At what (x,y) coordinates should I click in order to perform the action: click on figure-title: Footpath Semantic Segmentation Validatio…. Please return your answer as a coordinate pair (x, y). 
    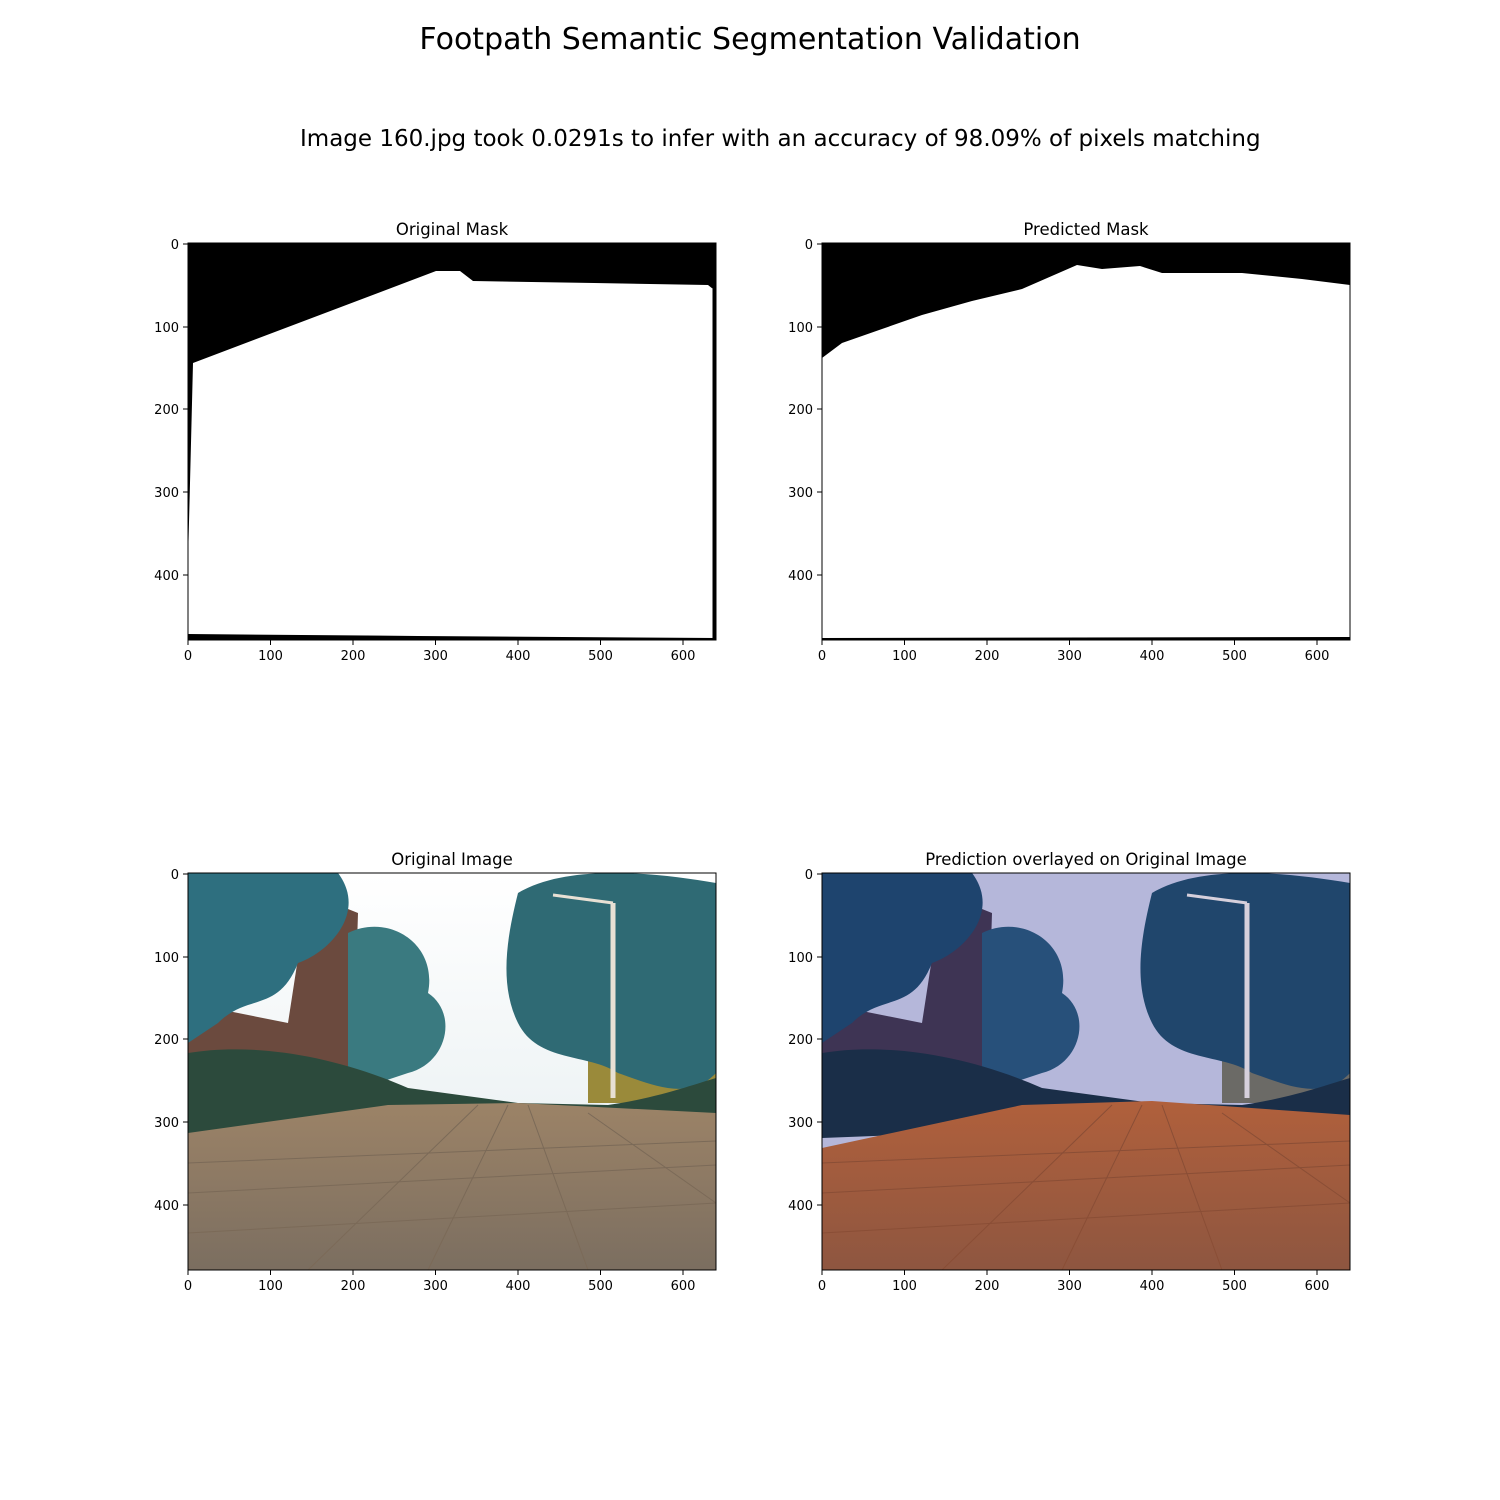
    Looking at the image, I should click on (750, 39).